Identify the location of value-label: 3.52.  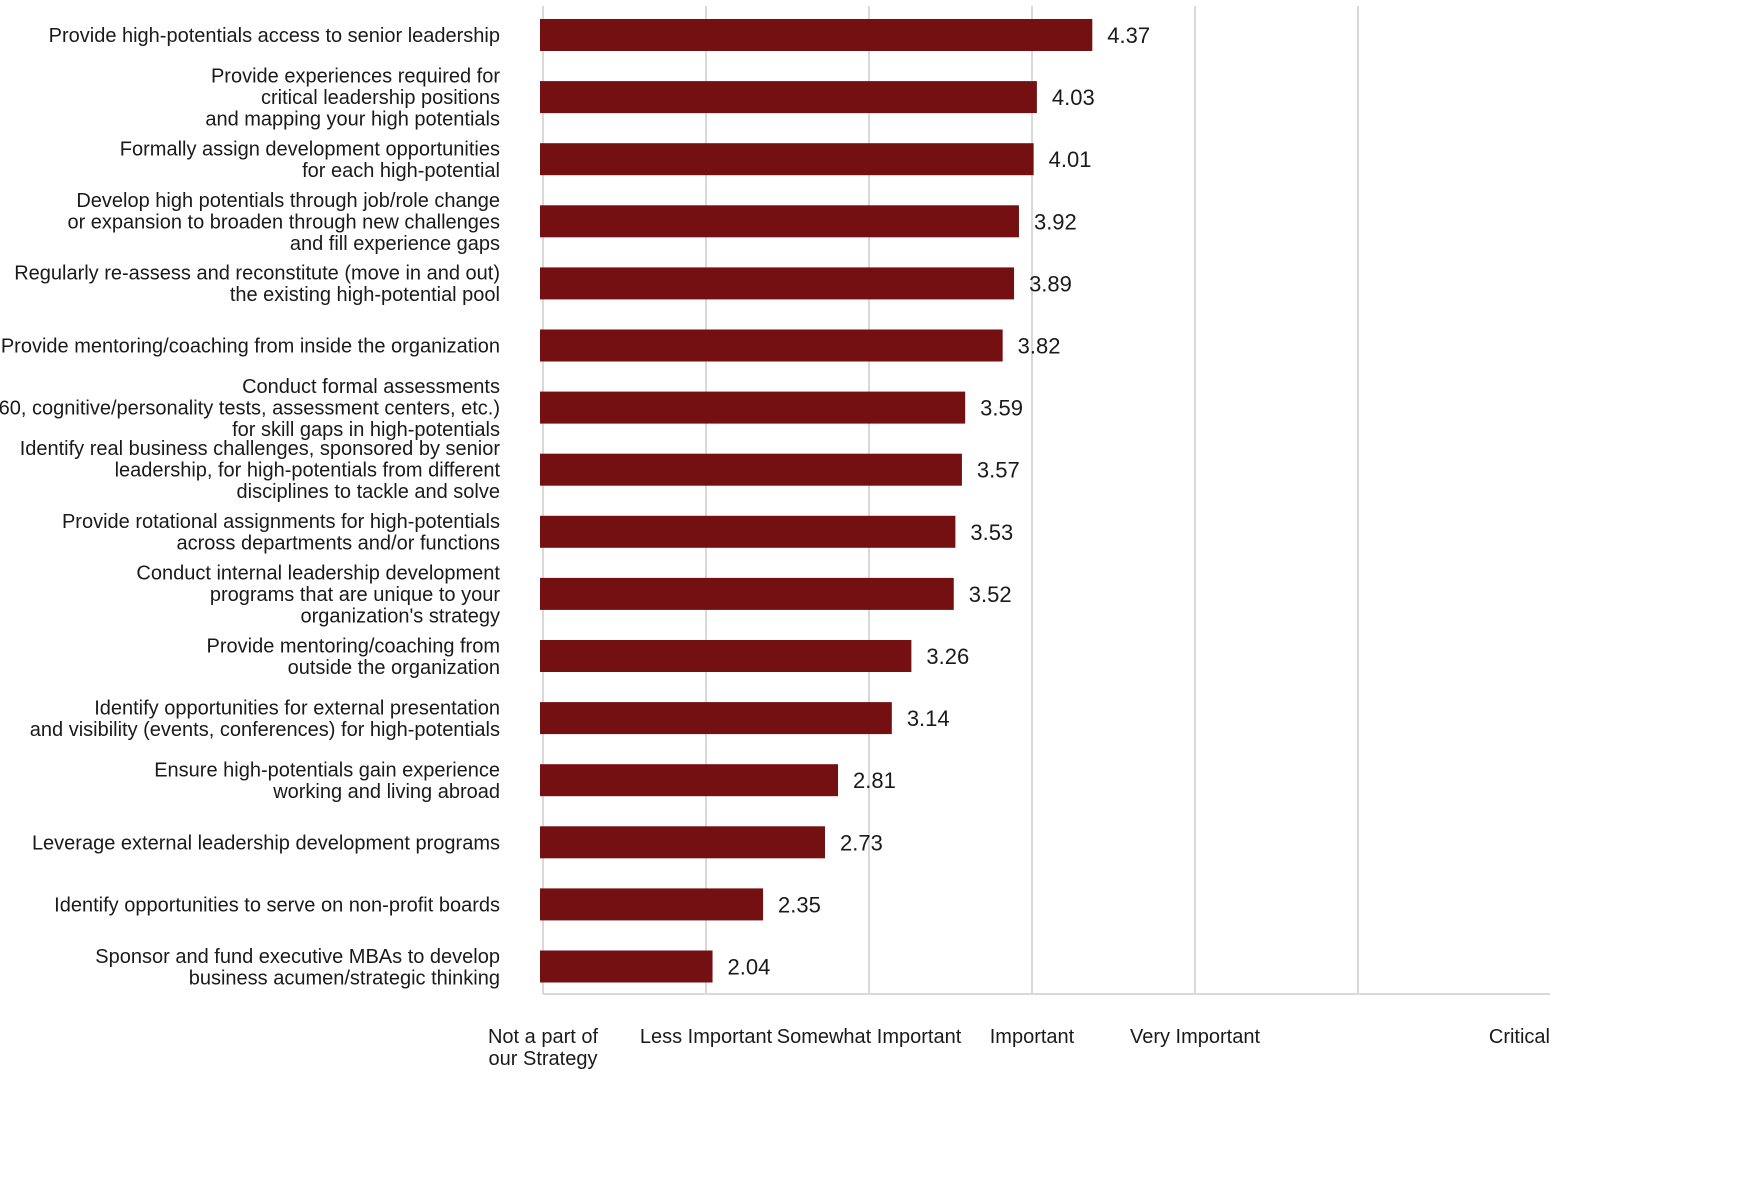
(990, 594).